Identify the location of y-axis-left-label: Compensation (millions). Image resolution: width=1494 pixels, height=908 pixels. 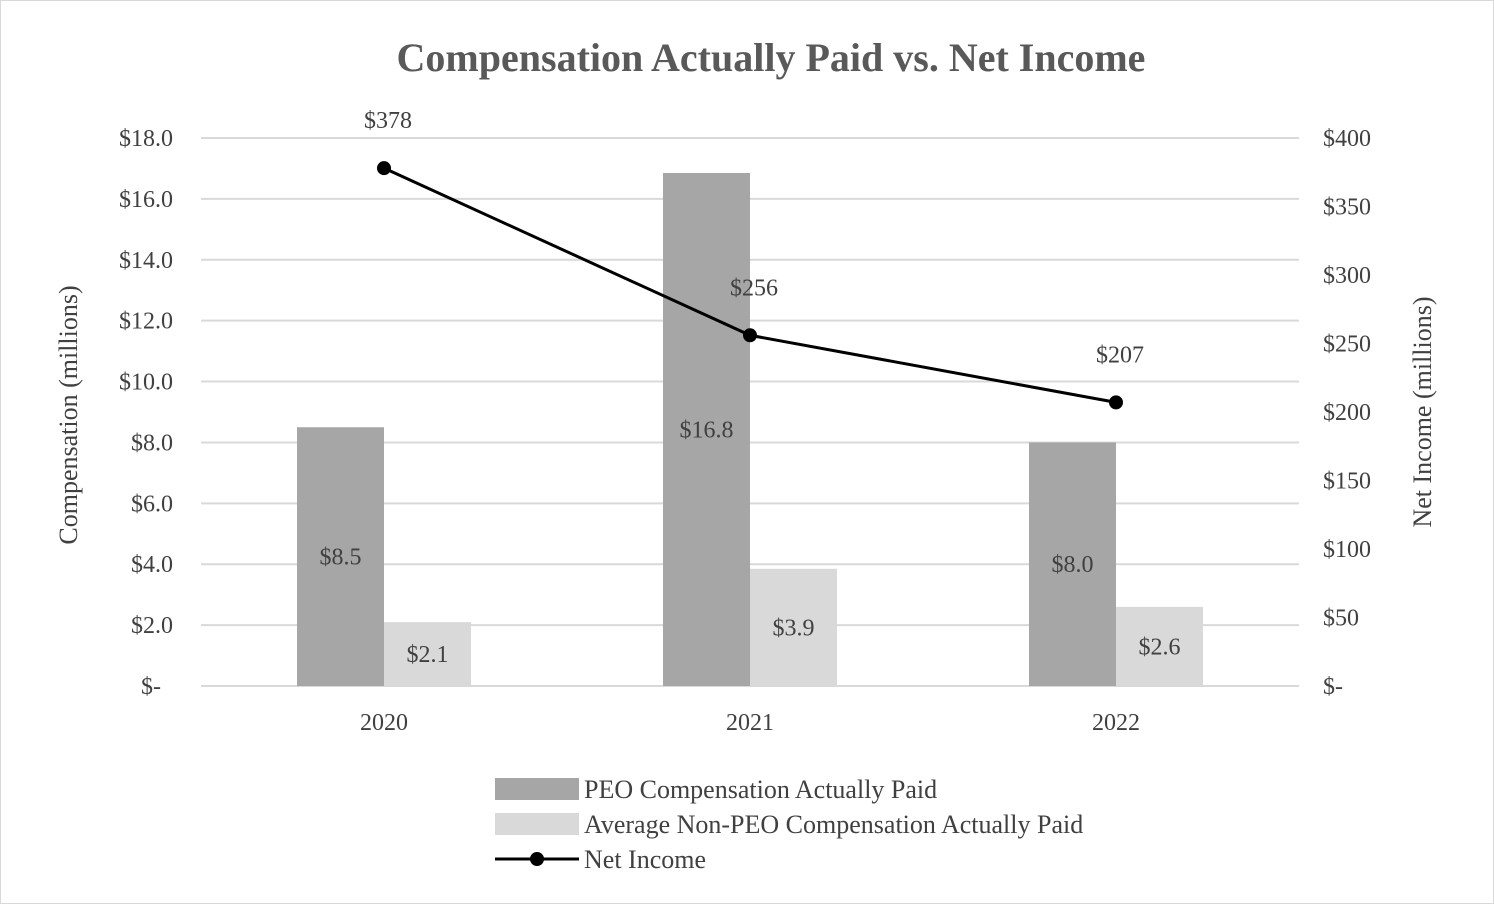
(68, 414).